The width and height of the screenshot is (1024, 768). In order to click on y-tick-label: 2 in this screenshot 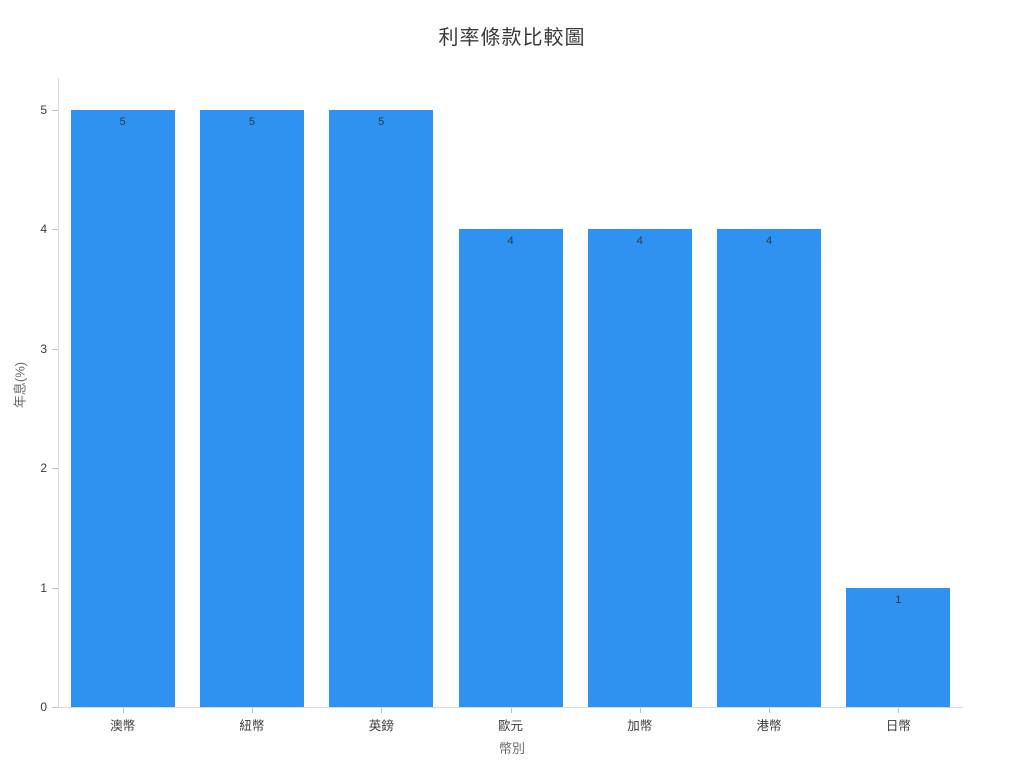, I will do `click(43, 468)`.